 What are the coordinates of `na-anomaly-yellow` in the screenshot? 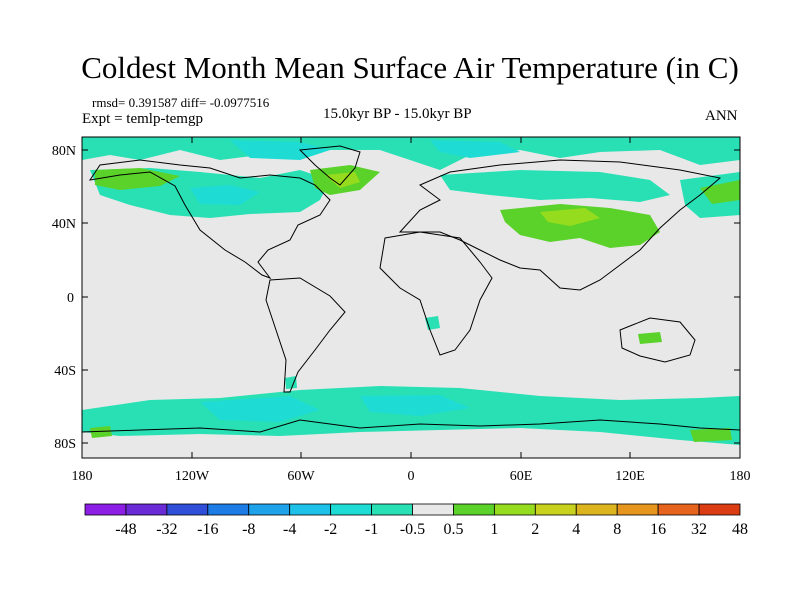 It's located at (342, 180).